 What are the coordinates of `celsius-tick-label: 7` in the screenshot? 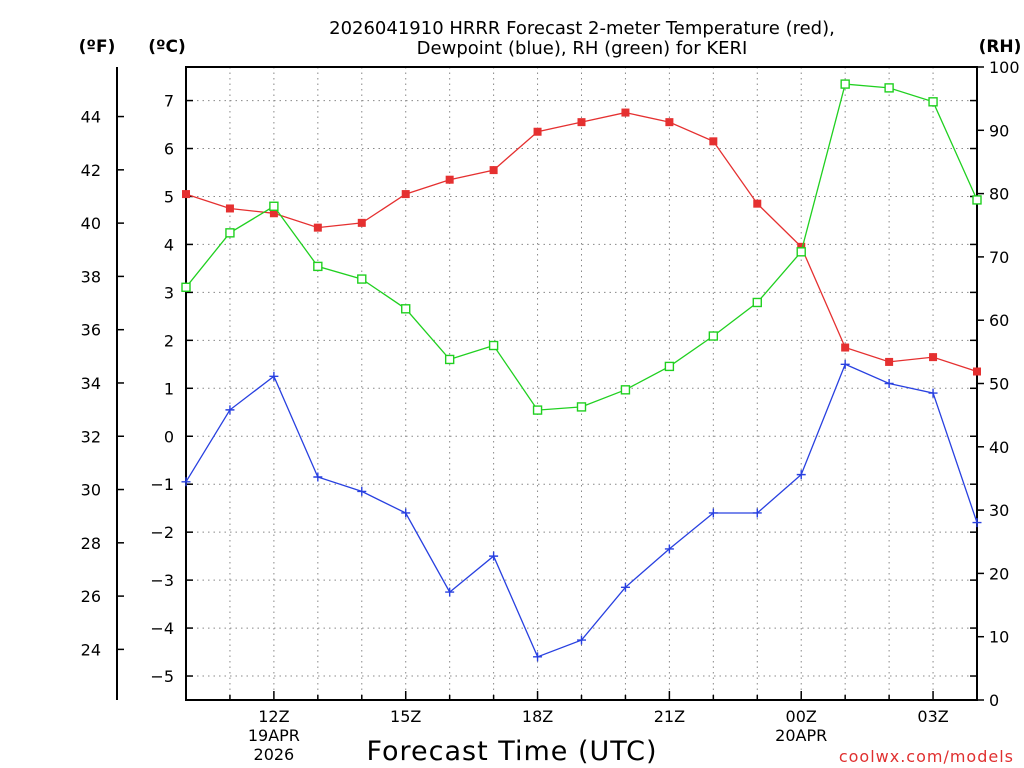 It's located at (169, 101).